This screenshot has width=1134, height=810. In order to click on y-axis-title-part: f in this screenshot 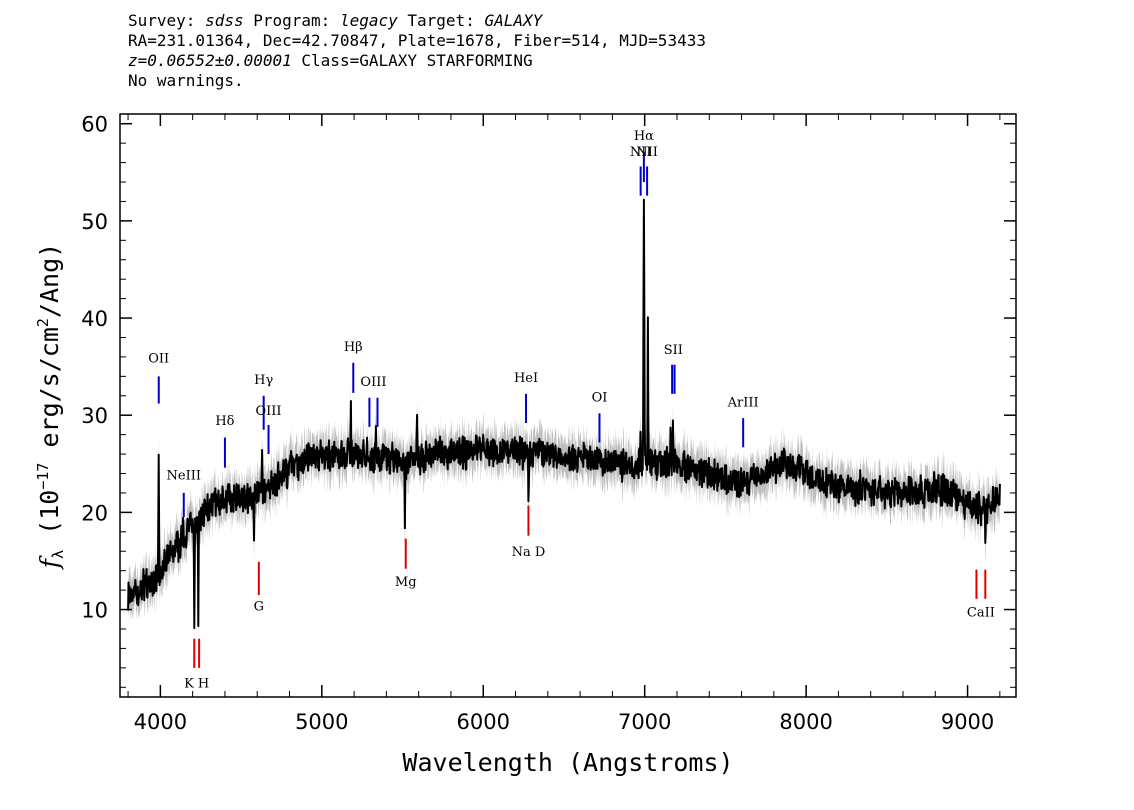, I will do `click(49, 562)`.